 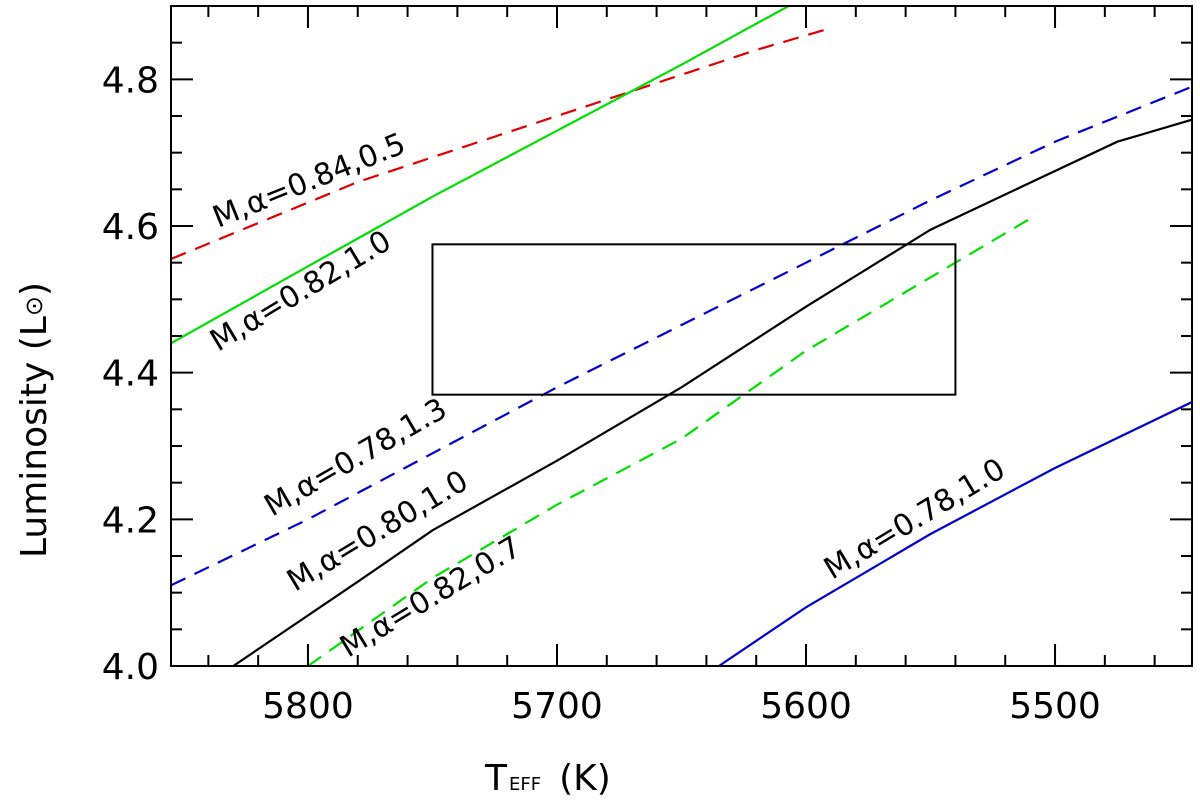 I want to click on x-tick-label: 5500, so click(x=1055, y=706).